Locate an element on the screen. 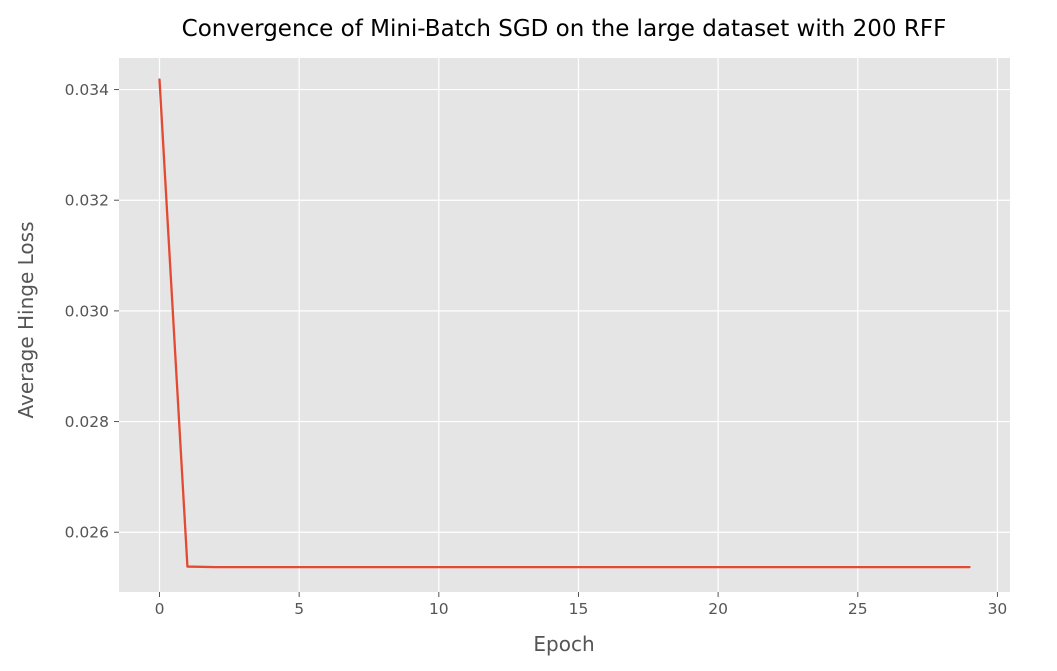  y-tick-label: 0.028 is located at coordinates (87, 422).